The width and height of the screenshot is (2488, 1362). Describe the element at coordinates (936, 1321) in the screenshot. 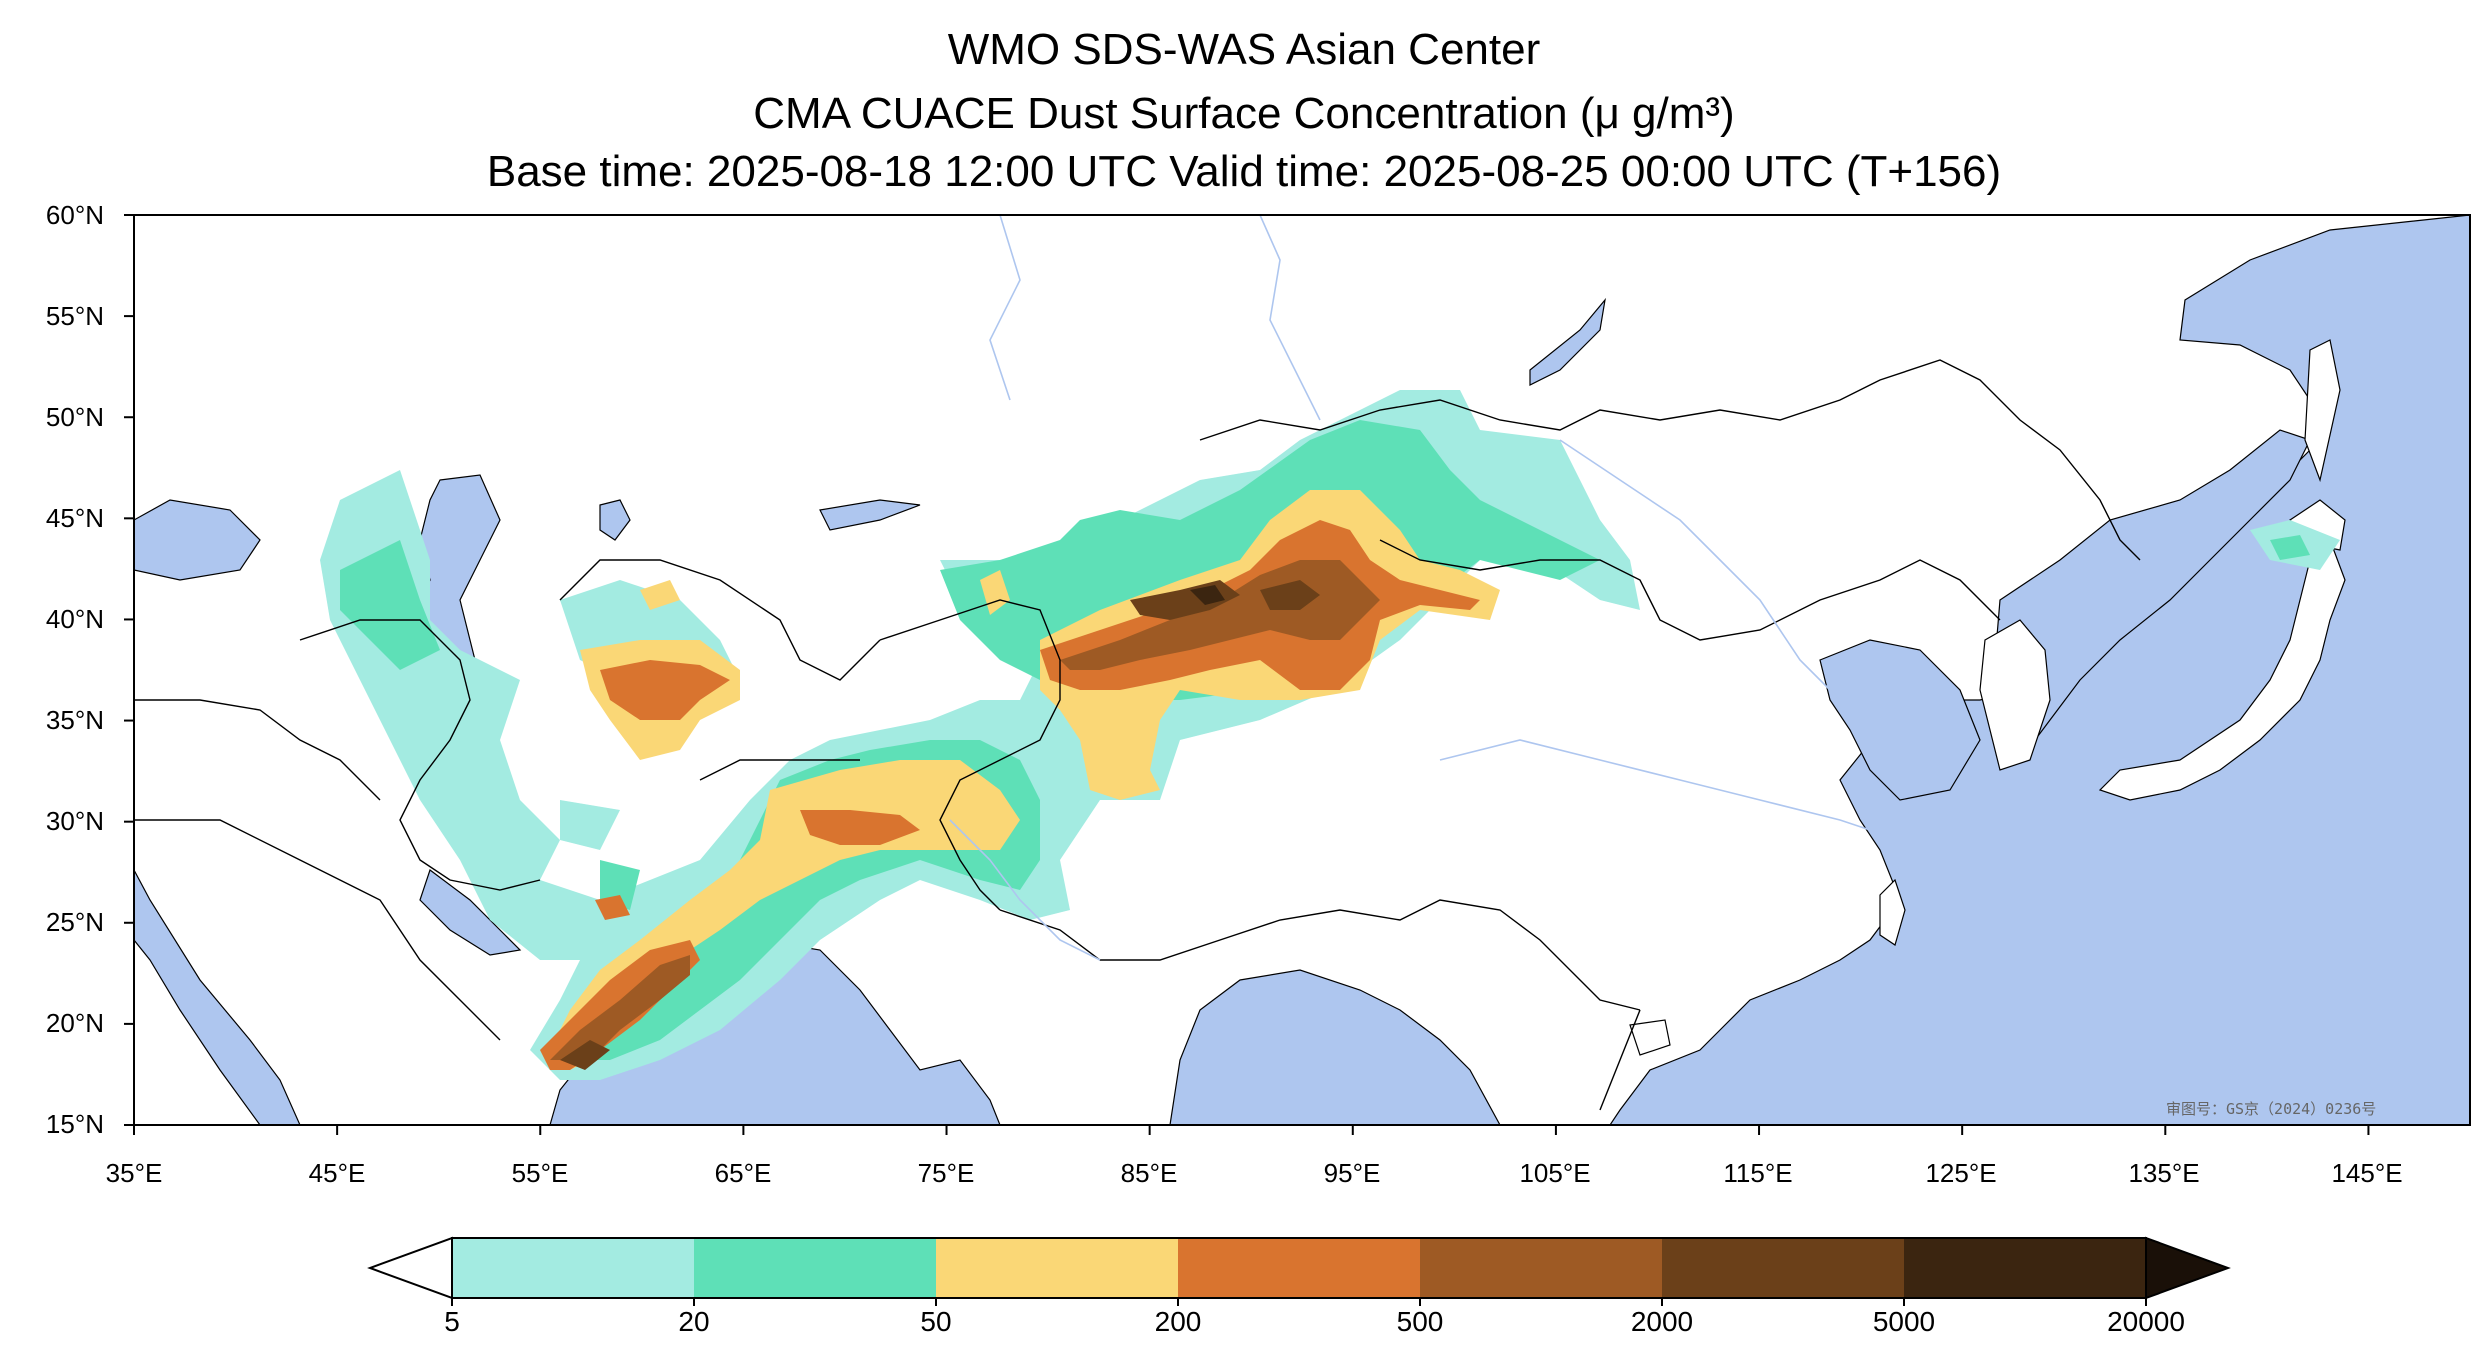

I see `colorbar-label-50: 50` at that location.